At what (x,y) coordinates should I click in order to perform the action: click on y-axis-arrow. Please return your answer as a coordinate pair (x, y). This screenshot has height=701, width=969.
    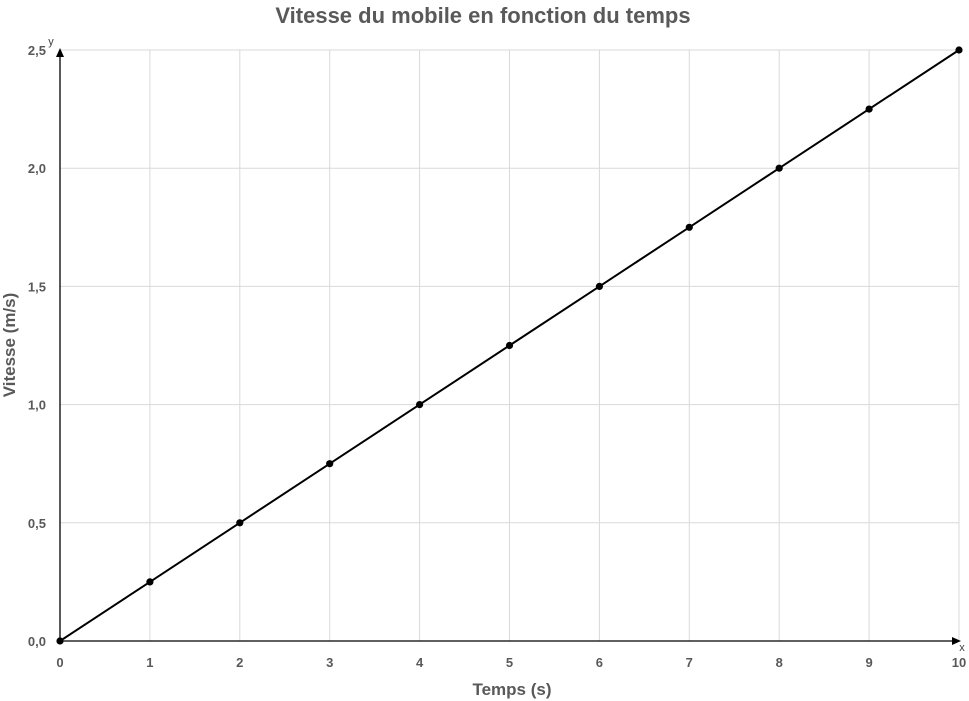
    Looking at the image, I should click on (60, 52).